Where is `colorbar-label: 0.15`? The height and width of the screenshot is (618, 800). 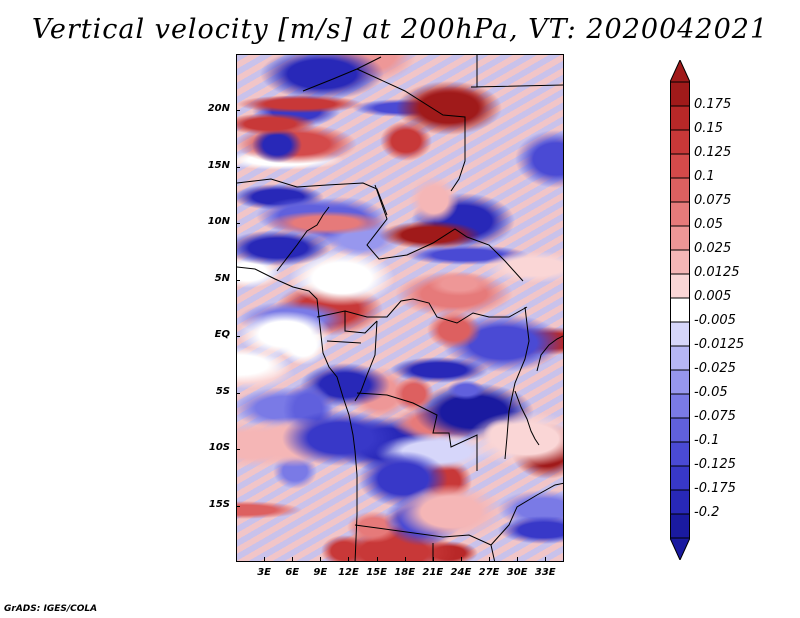
colorbar-label: 0.15 is located at coordinates (708, 128).